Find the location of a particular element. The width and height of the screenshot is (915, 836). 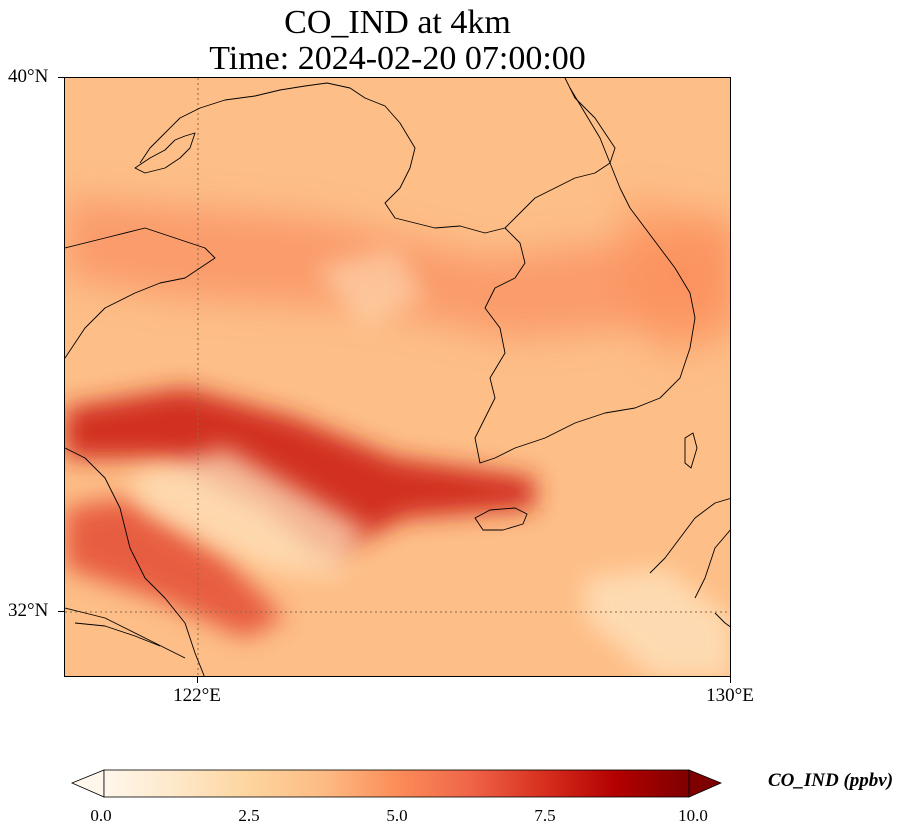

map-title-variable: CO_IND at 4km is located at coordinates (397, 22).